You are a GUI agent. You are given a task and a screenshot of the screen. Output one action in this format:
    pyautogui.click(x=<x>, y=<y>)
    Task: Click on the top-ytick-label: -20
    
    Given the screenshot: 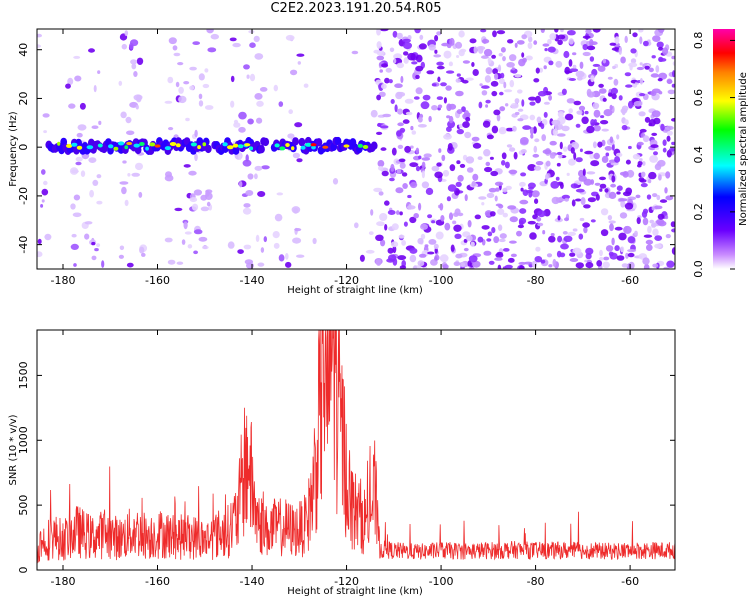 What is the action you would take?
    pyautogui.click(x=23, y=196)
    